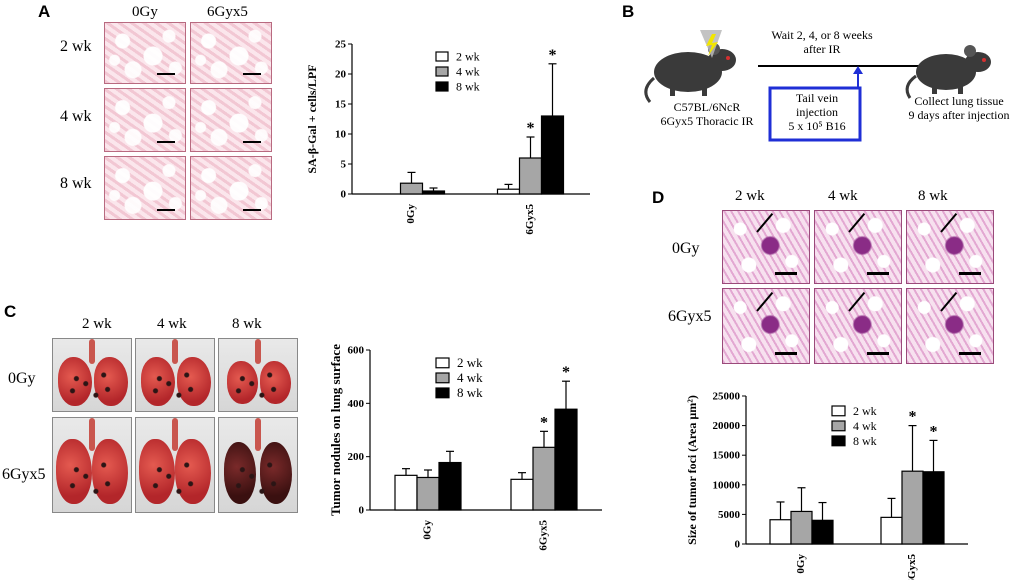 Image resolution: width=1020 pixels, height=584 pixels. I want to click on histology-d-0gy-8wk, so click(950, 247).